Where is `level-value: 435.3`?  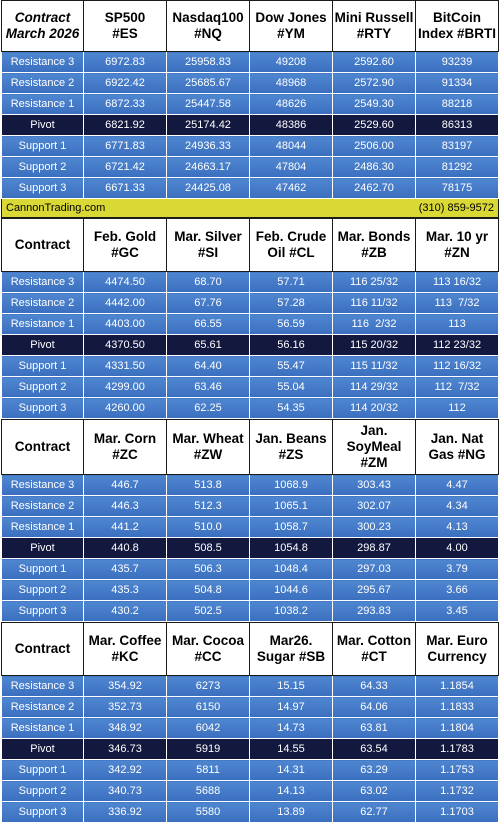
level-value: 435.3 is located at coordinates (125, 590).